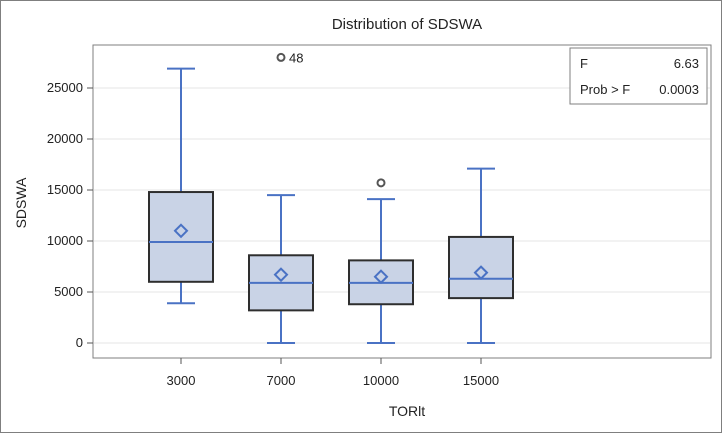  I want to click on y-tick-label: 0, so click(79, 342).